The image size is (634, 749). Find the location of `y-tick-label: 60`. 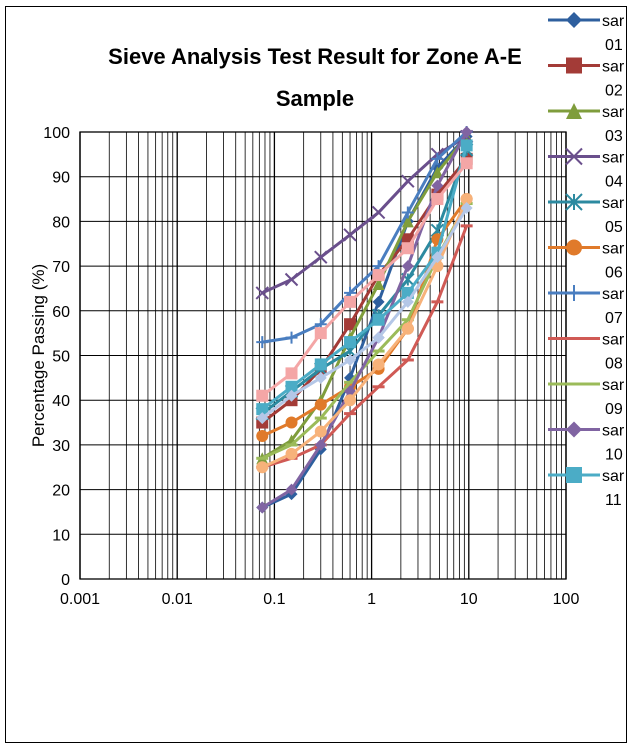

y-tick-label: 60 is located at coordinates (61, 312).